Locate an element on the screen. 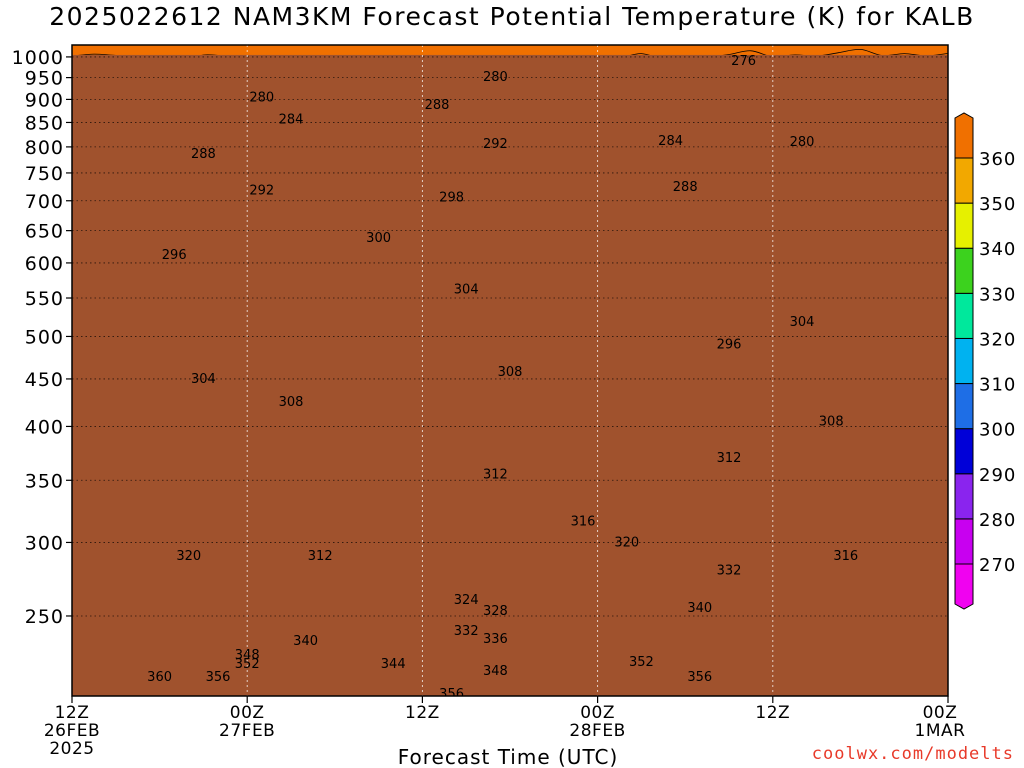 This screenshot has height=768, width=1024. contour-label: 344 is located at coordinates (393, 664).